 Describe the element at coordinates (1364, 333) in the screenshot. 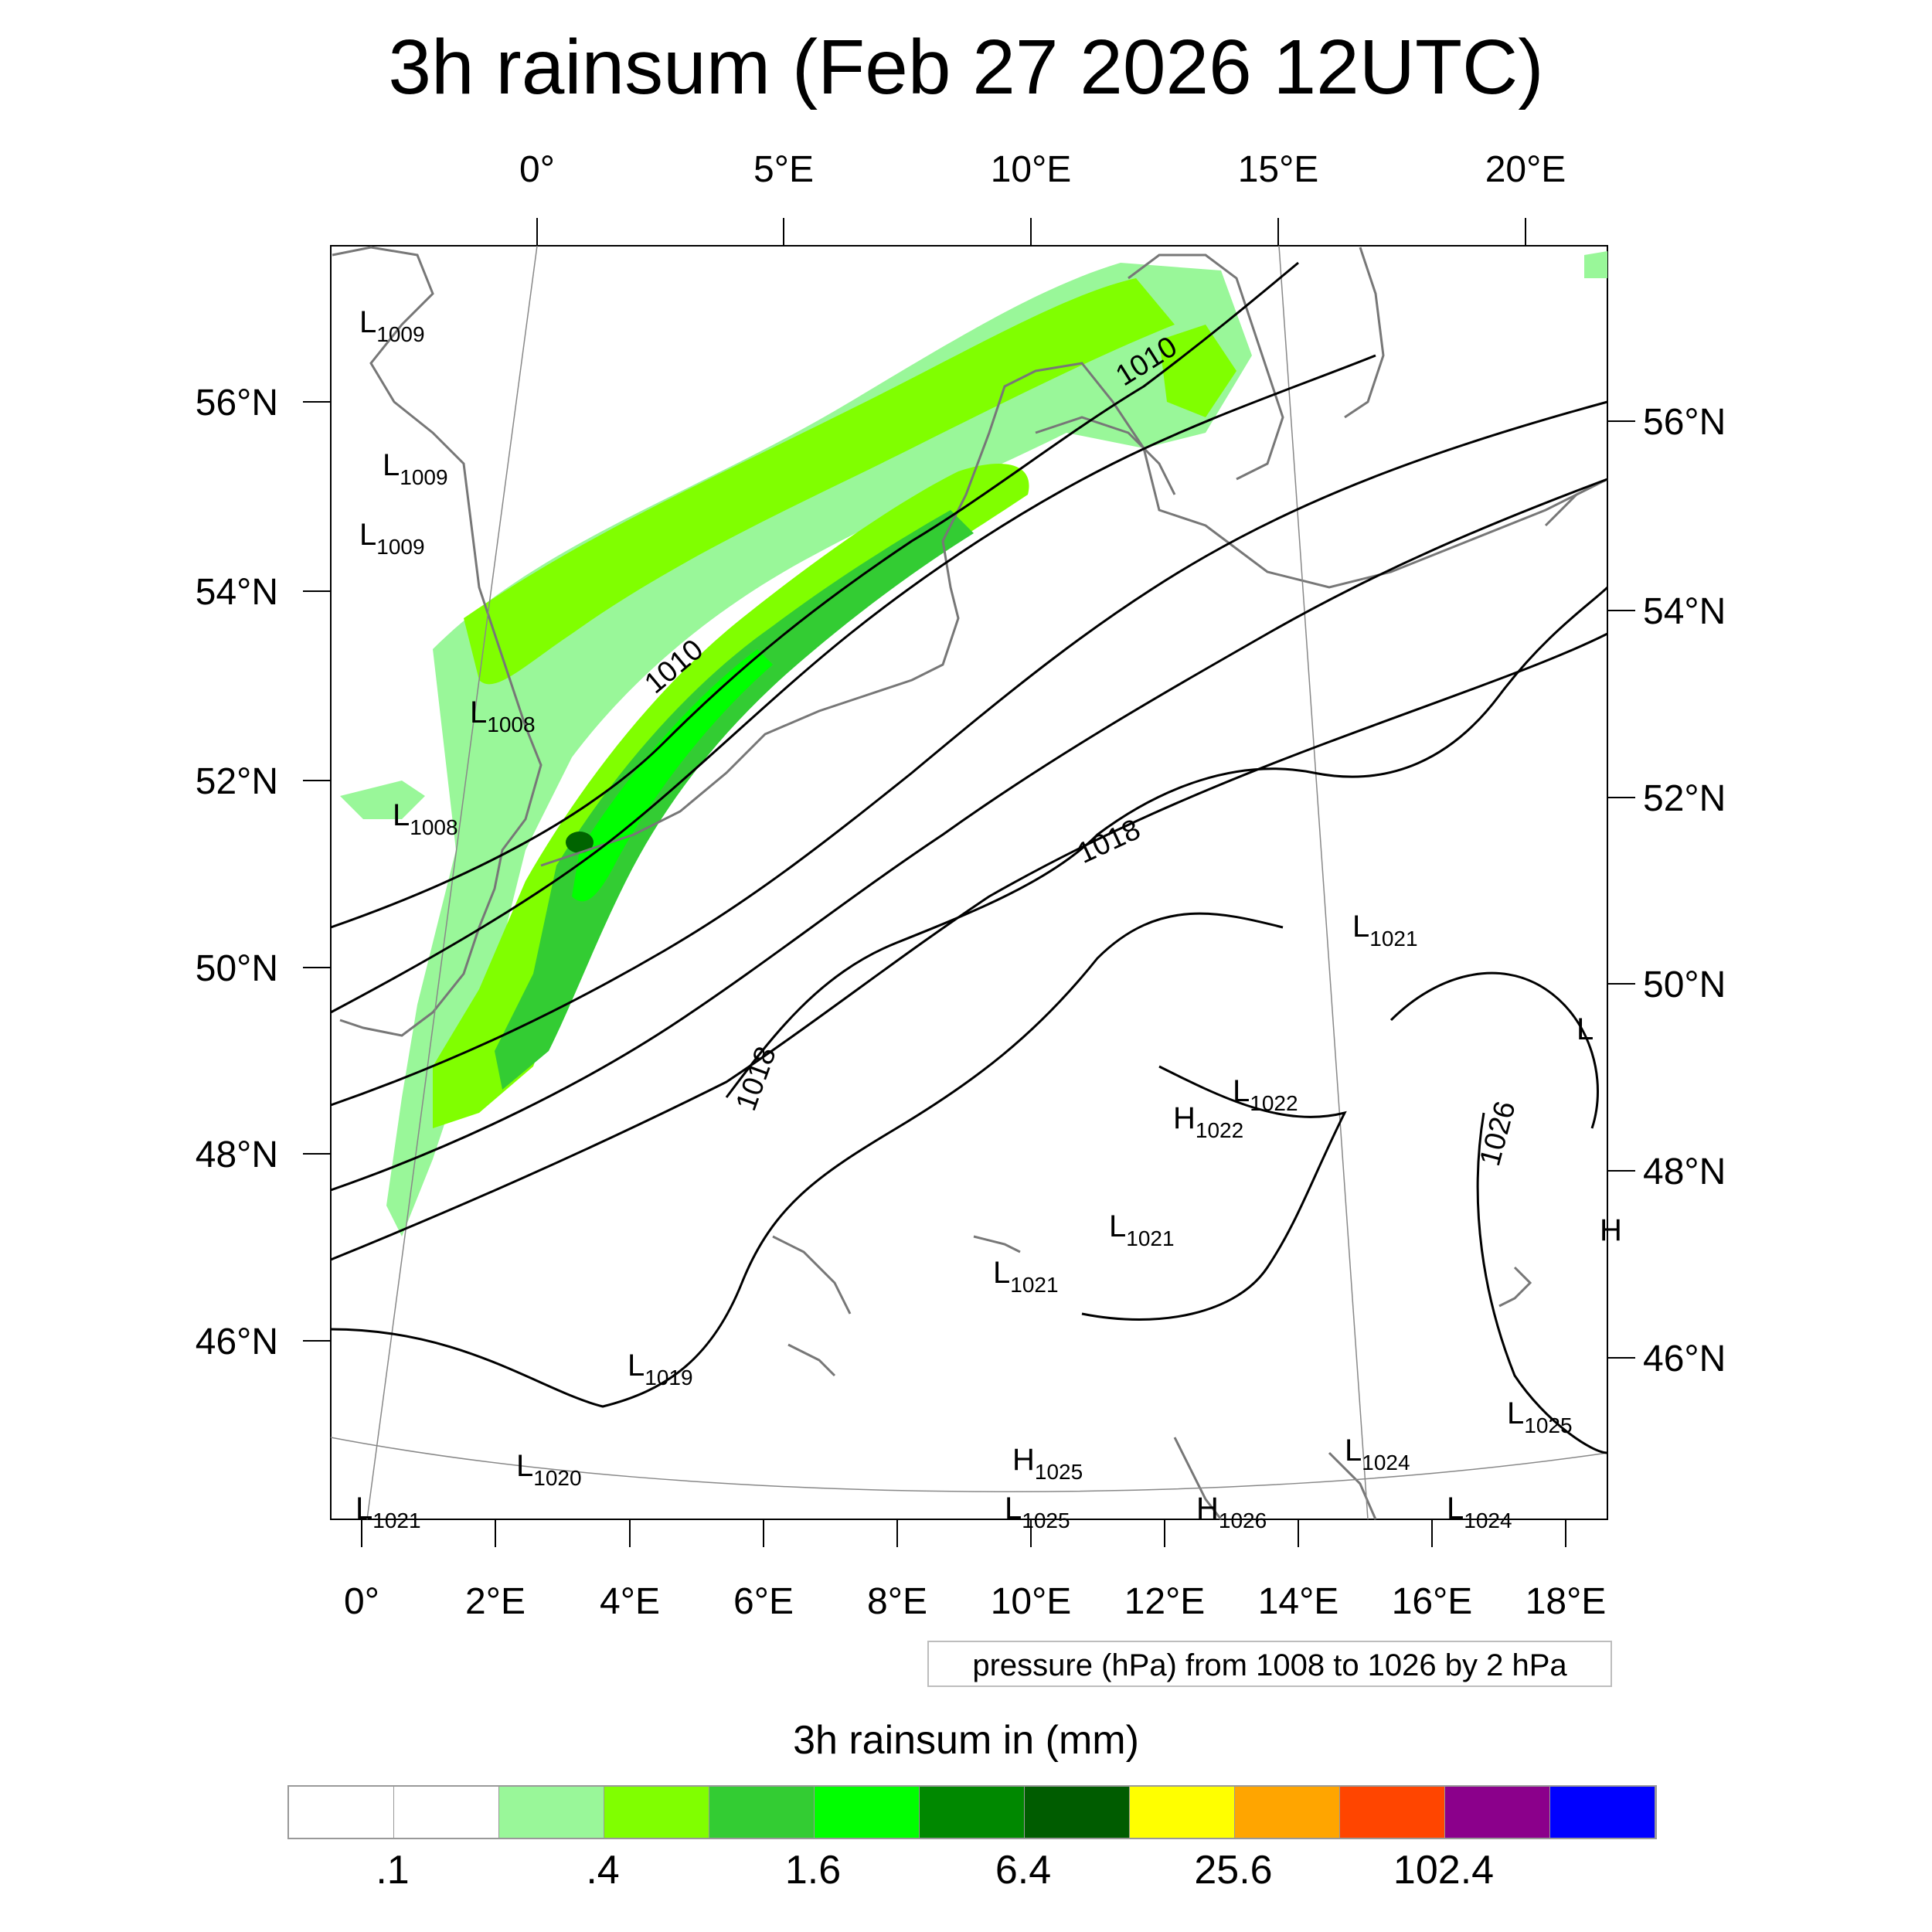

I see `coastline-gotland` at that location.